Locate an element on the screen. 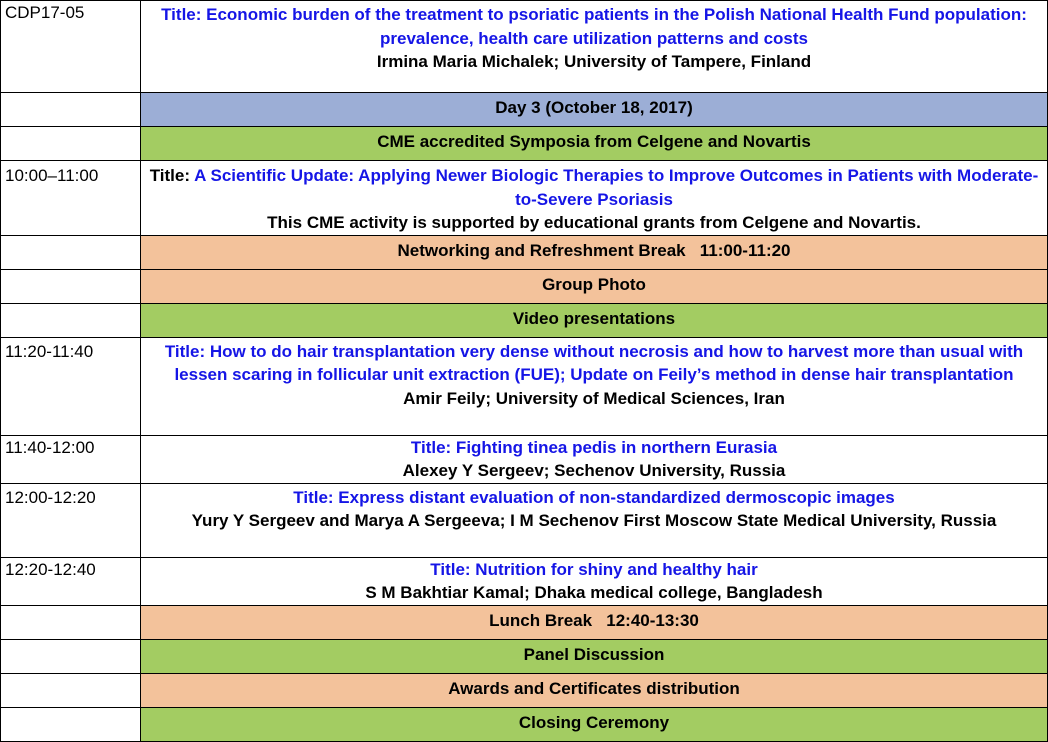 This screenshot has width=1048, height=742. table-row: Awards and Certificates distribution is located at coordinates (524, 690).